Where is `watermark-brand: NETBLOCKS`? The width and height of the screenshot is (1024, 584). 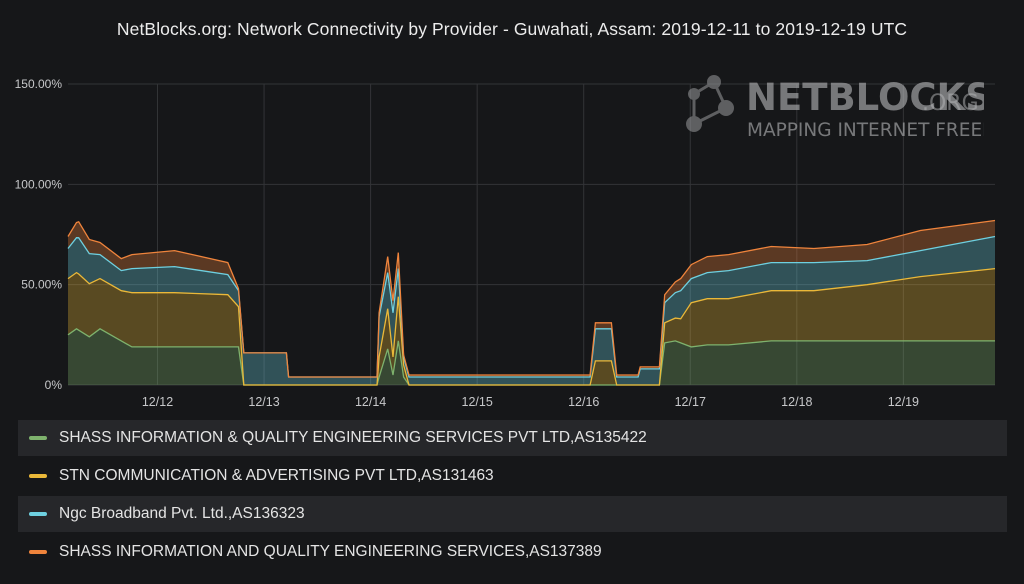 watermark-brand: NETBLOCKS is located at coordinates (865, 97).